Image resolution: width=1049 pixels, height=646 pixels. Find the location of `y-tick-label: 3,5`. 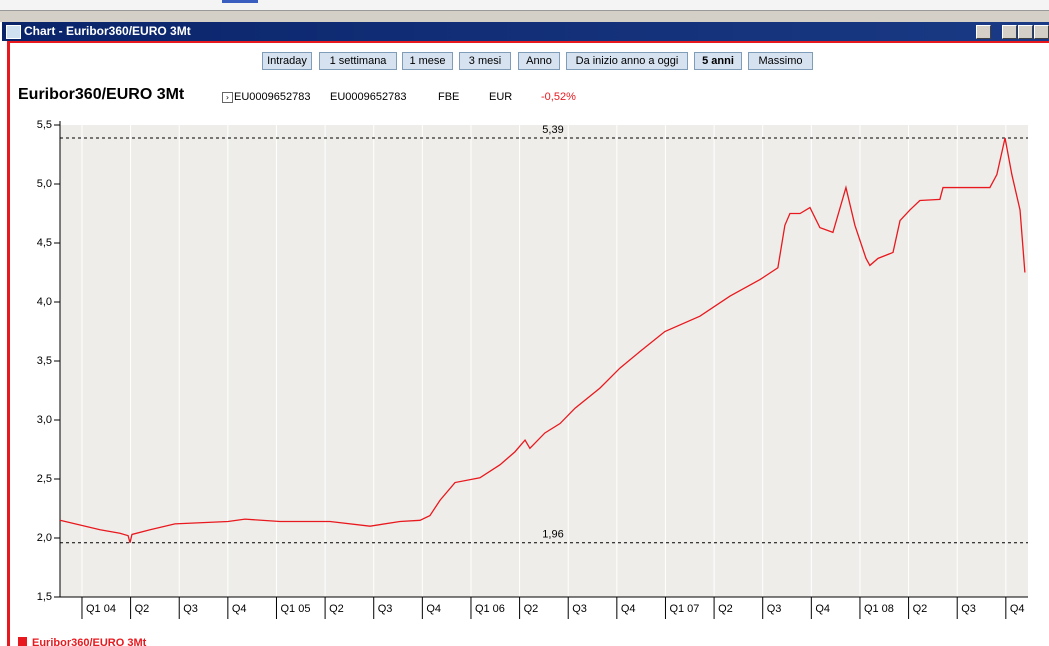

y-tick-label: 3,5 is located at coordinates (44, 361).